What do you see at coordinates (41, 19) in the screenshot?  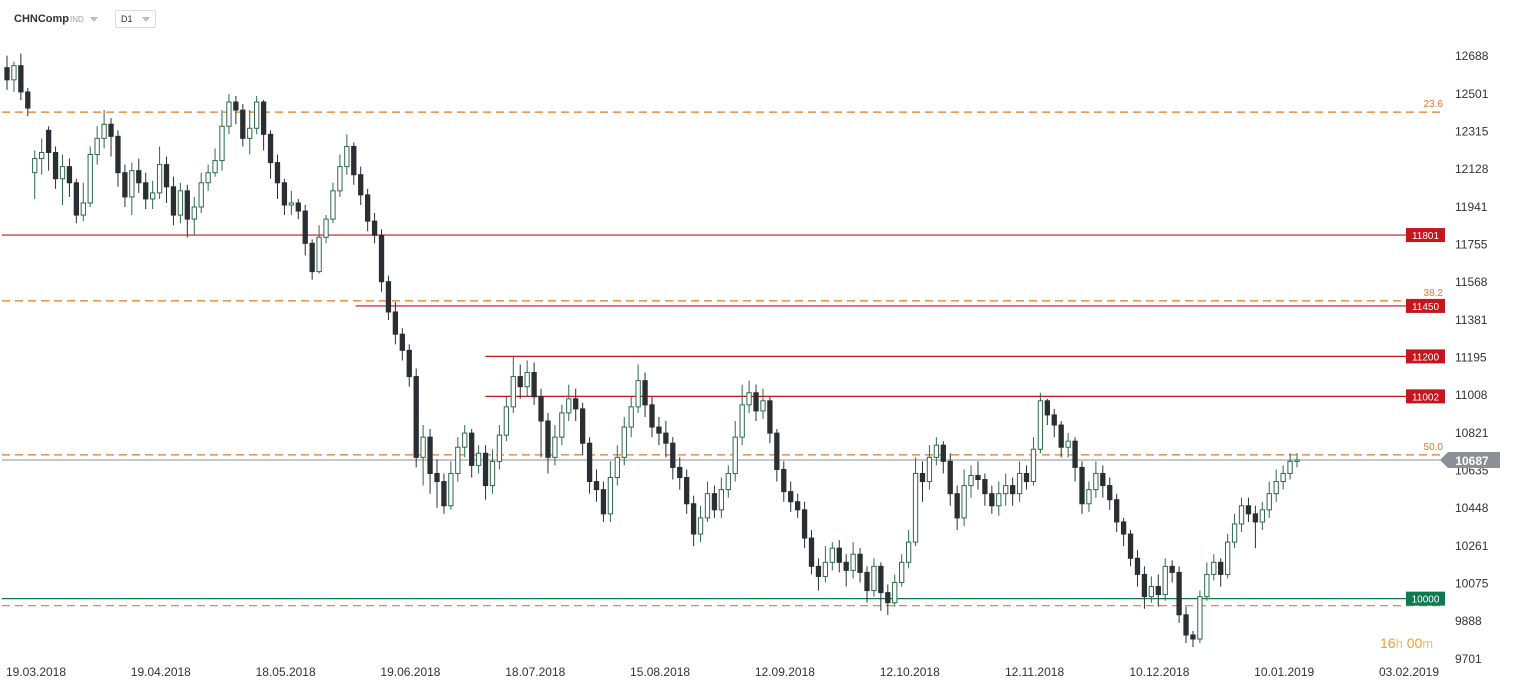 I see `symbol-label: CHNComp` at bounding box center [41, 19].